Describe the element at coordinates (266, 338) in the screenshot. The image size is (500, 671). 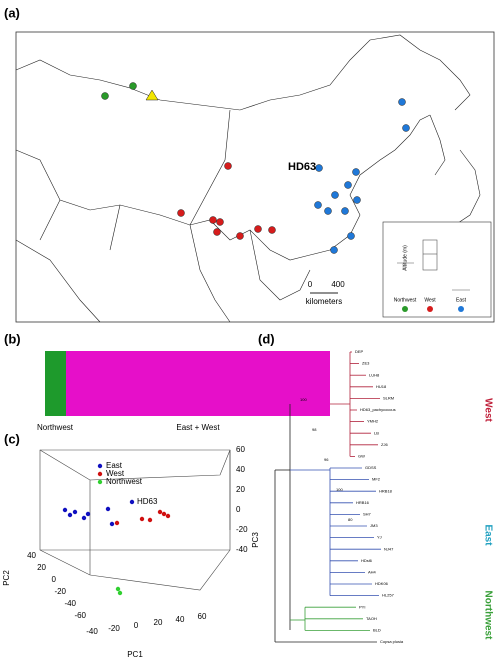
I see `panel-label: (d)` at that location.